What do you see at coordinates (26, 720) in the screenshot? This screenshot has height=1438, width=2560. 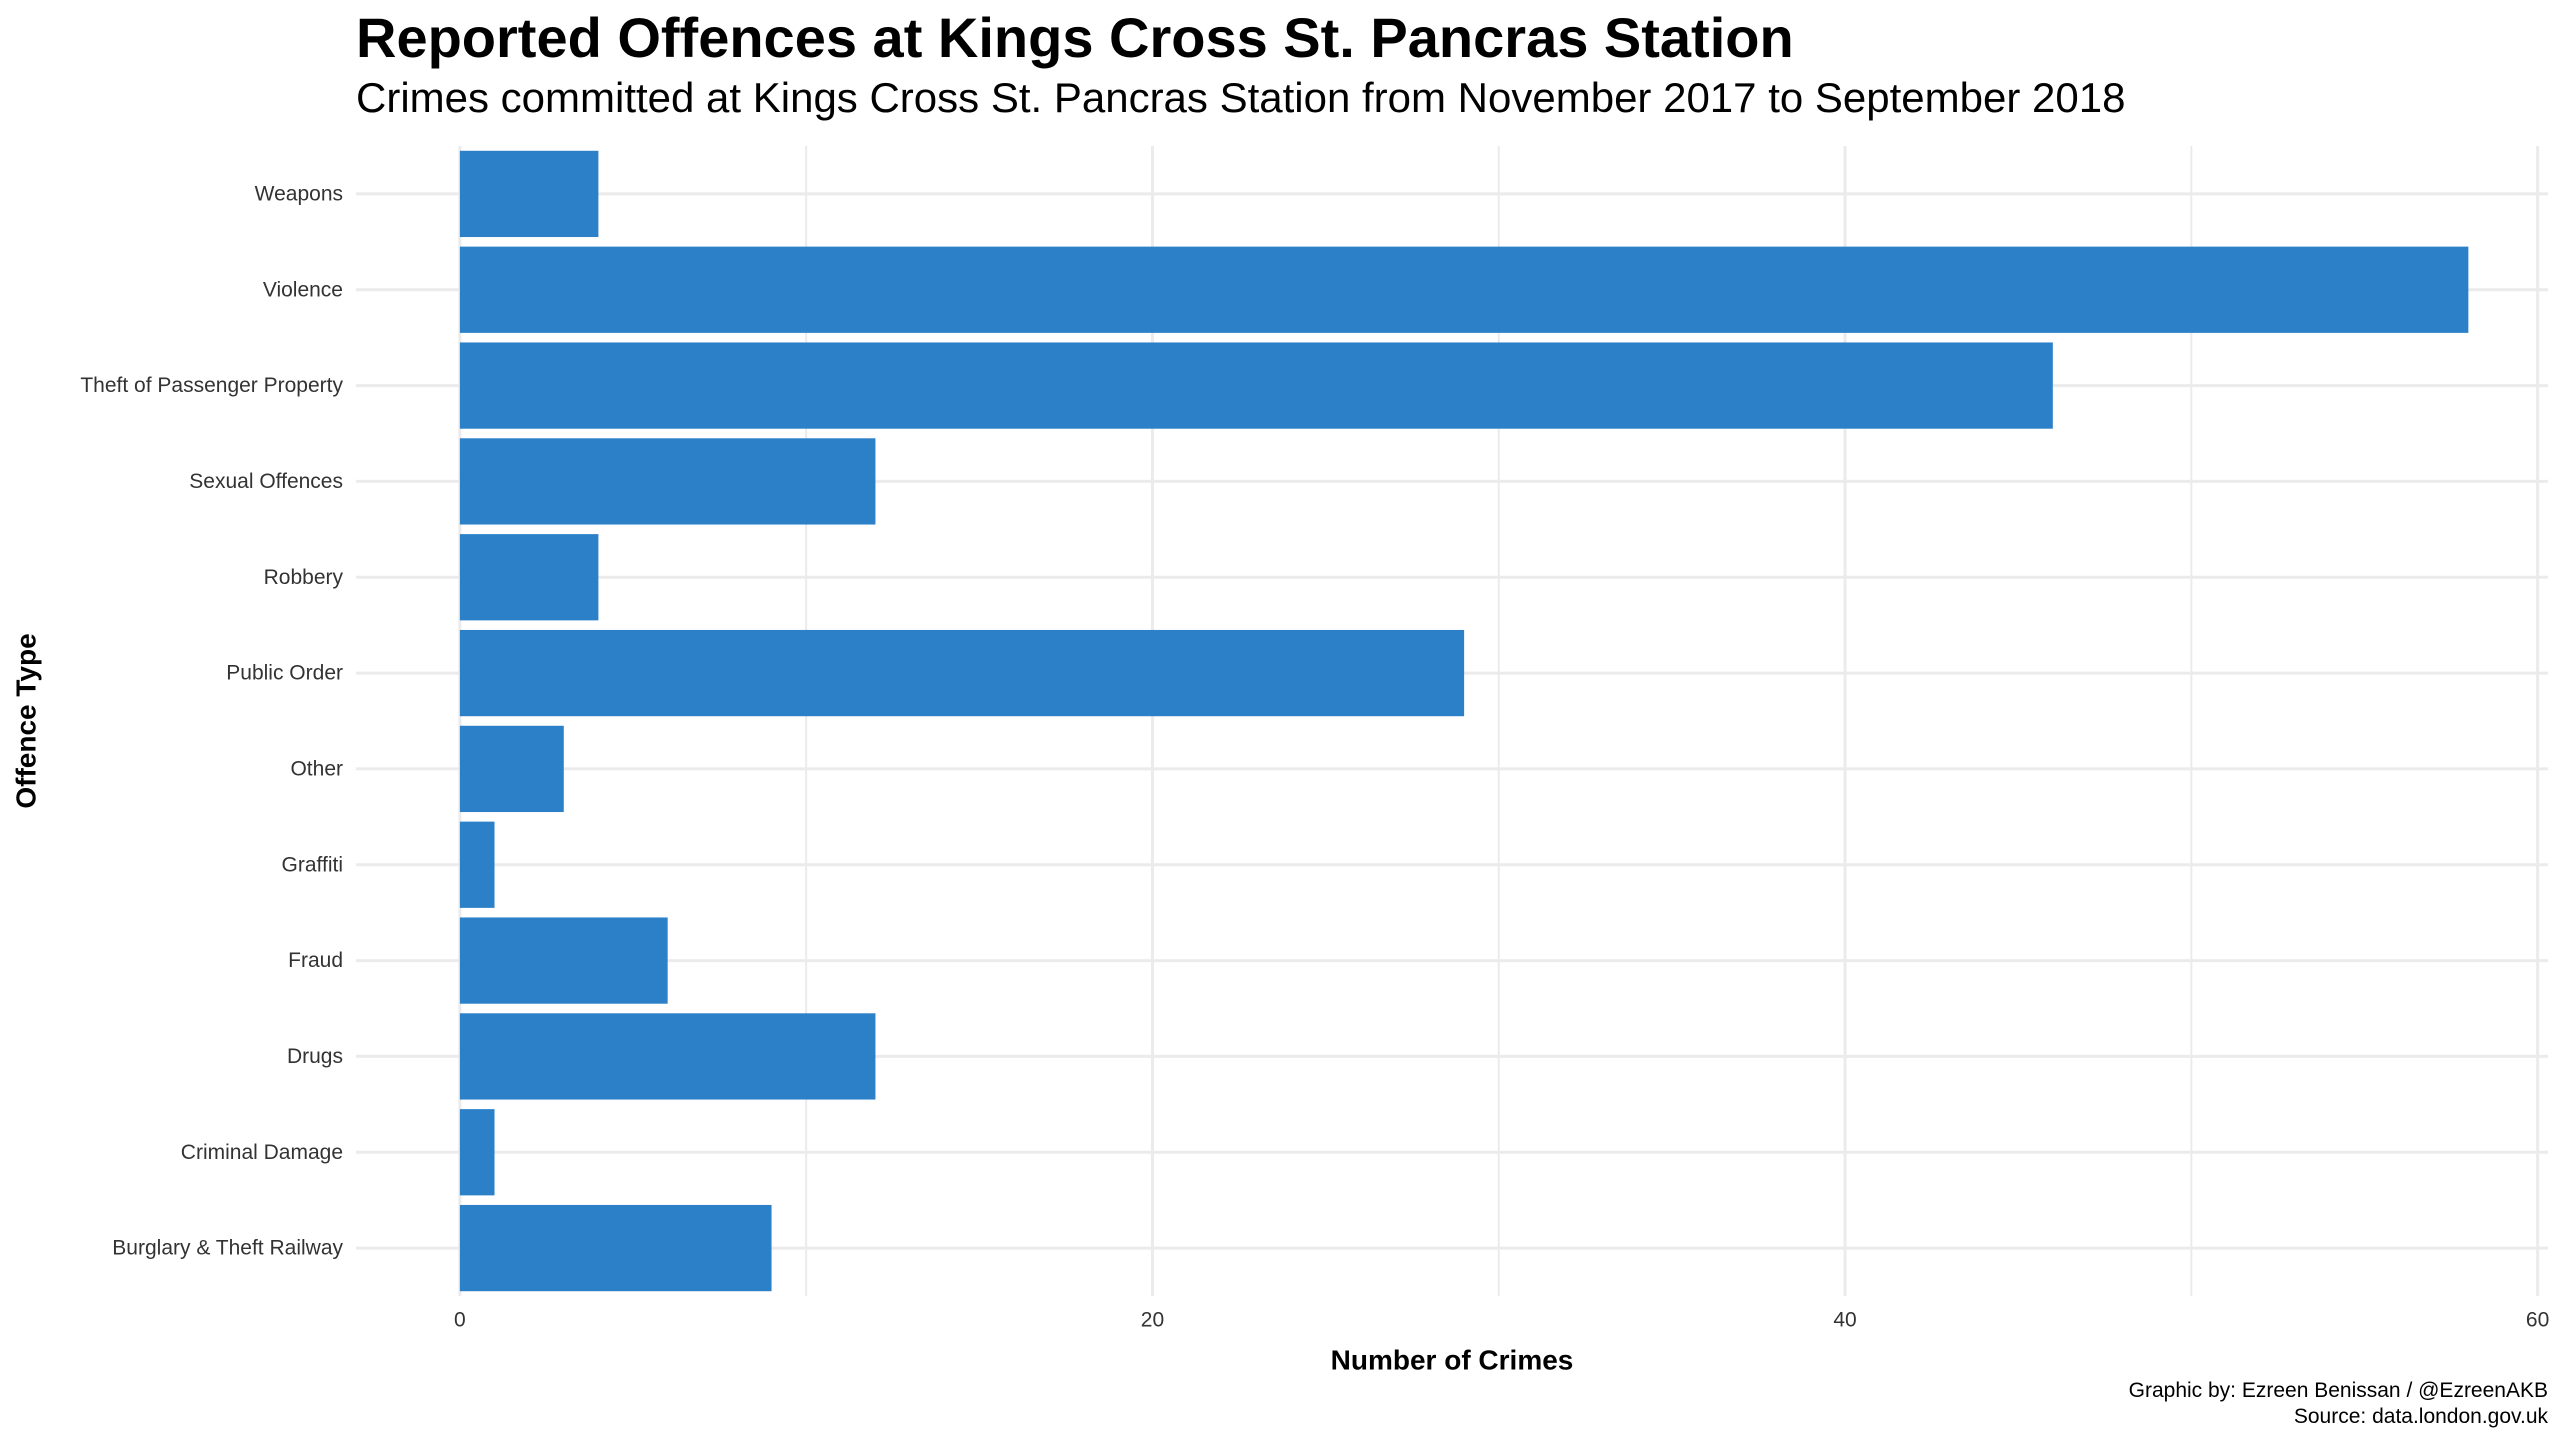 I see `y-axis-title: Offence Type` at bounding box center [26, 720].